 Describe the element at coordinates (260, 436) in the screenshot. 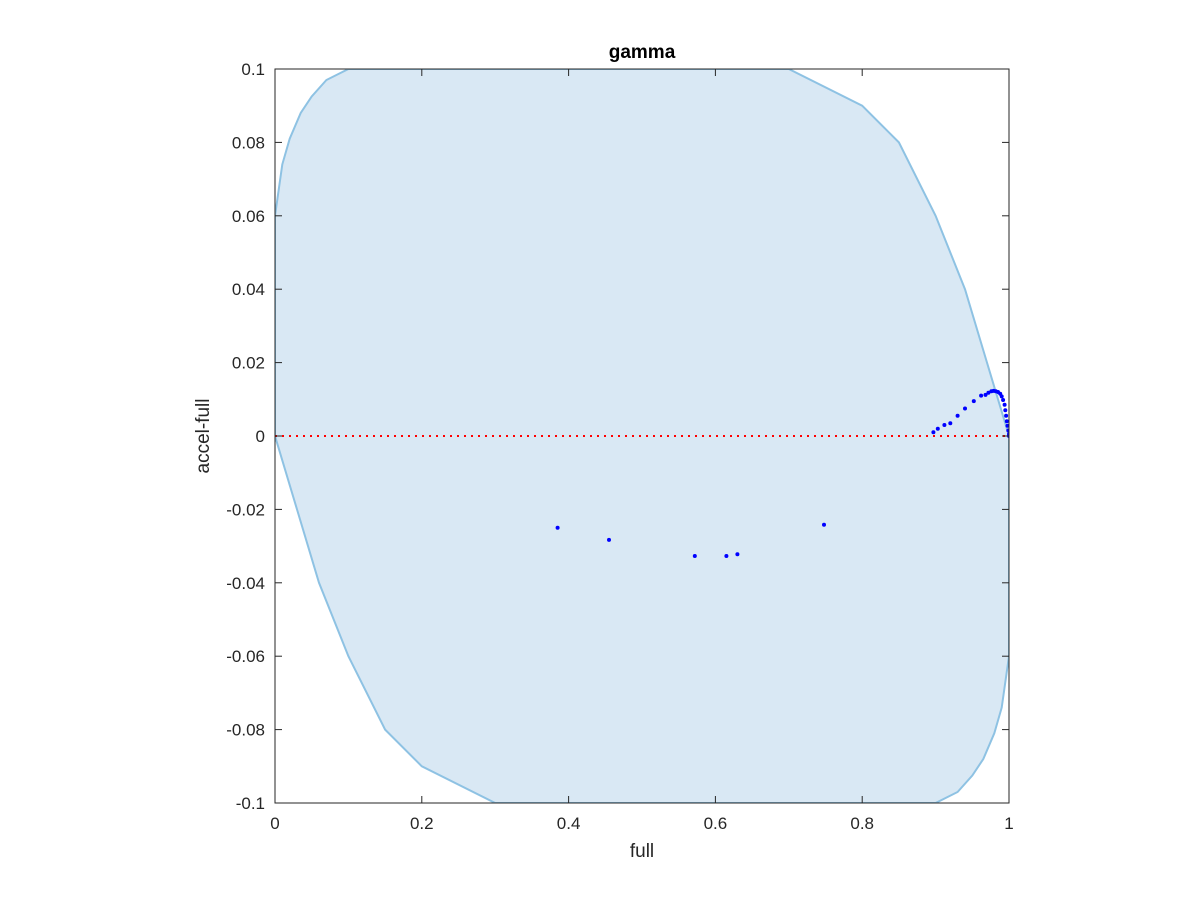

I see `y-tick-label: 0` at that location.